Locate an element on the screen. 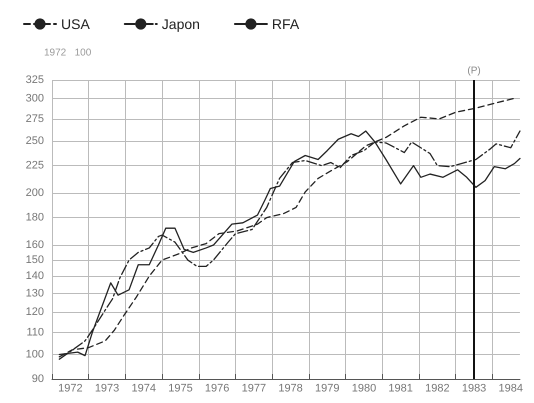  y-tick-label: 100 is located at coordinates (35, 354).